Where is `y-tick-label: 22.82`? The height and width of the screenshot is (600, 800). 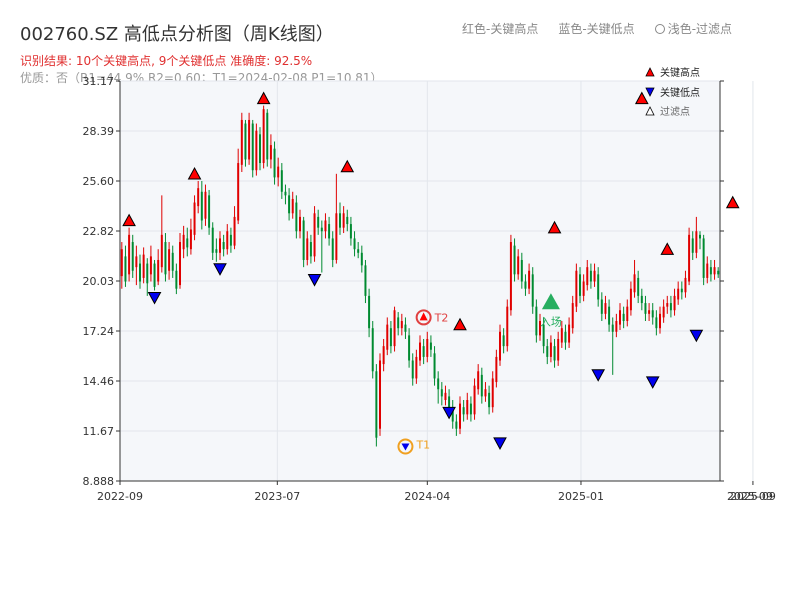 y-tick-label: 22.82 is located at coordinates (99, 231).